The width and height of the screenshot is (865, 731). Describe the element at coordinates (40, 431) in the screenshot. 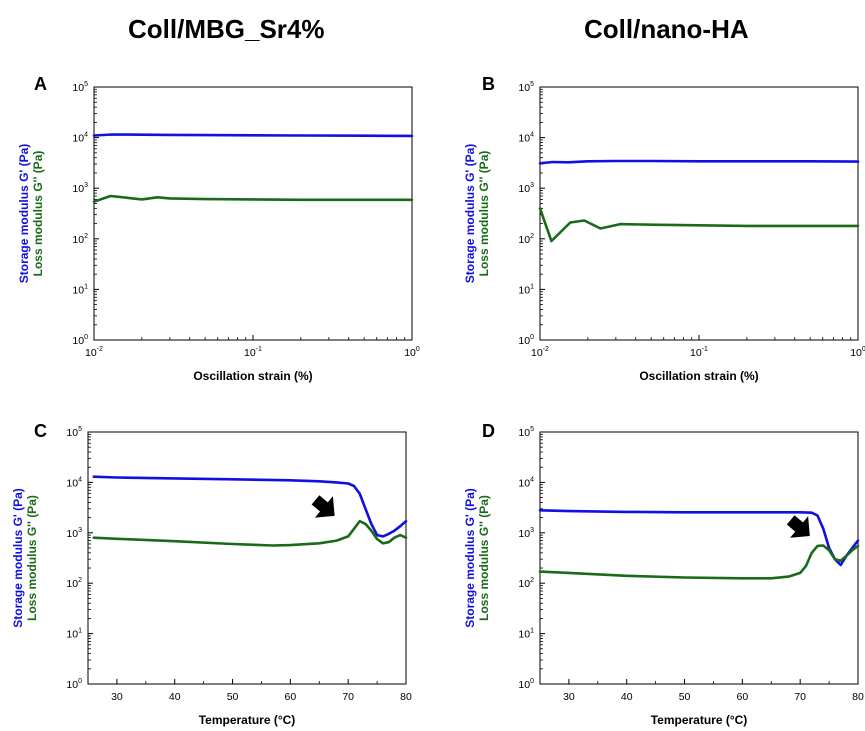

I see `panel-letter: C` at that location.